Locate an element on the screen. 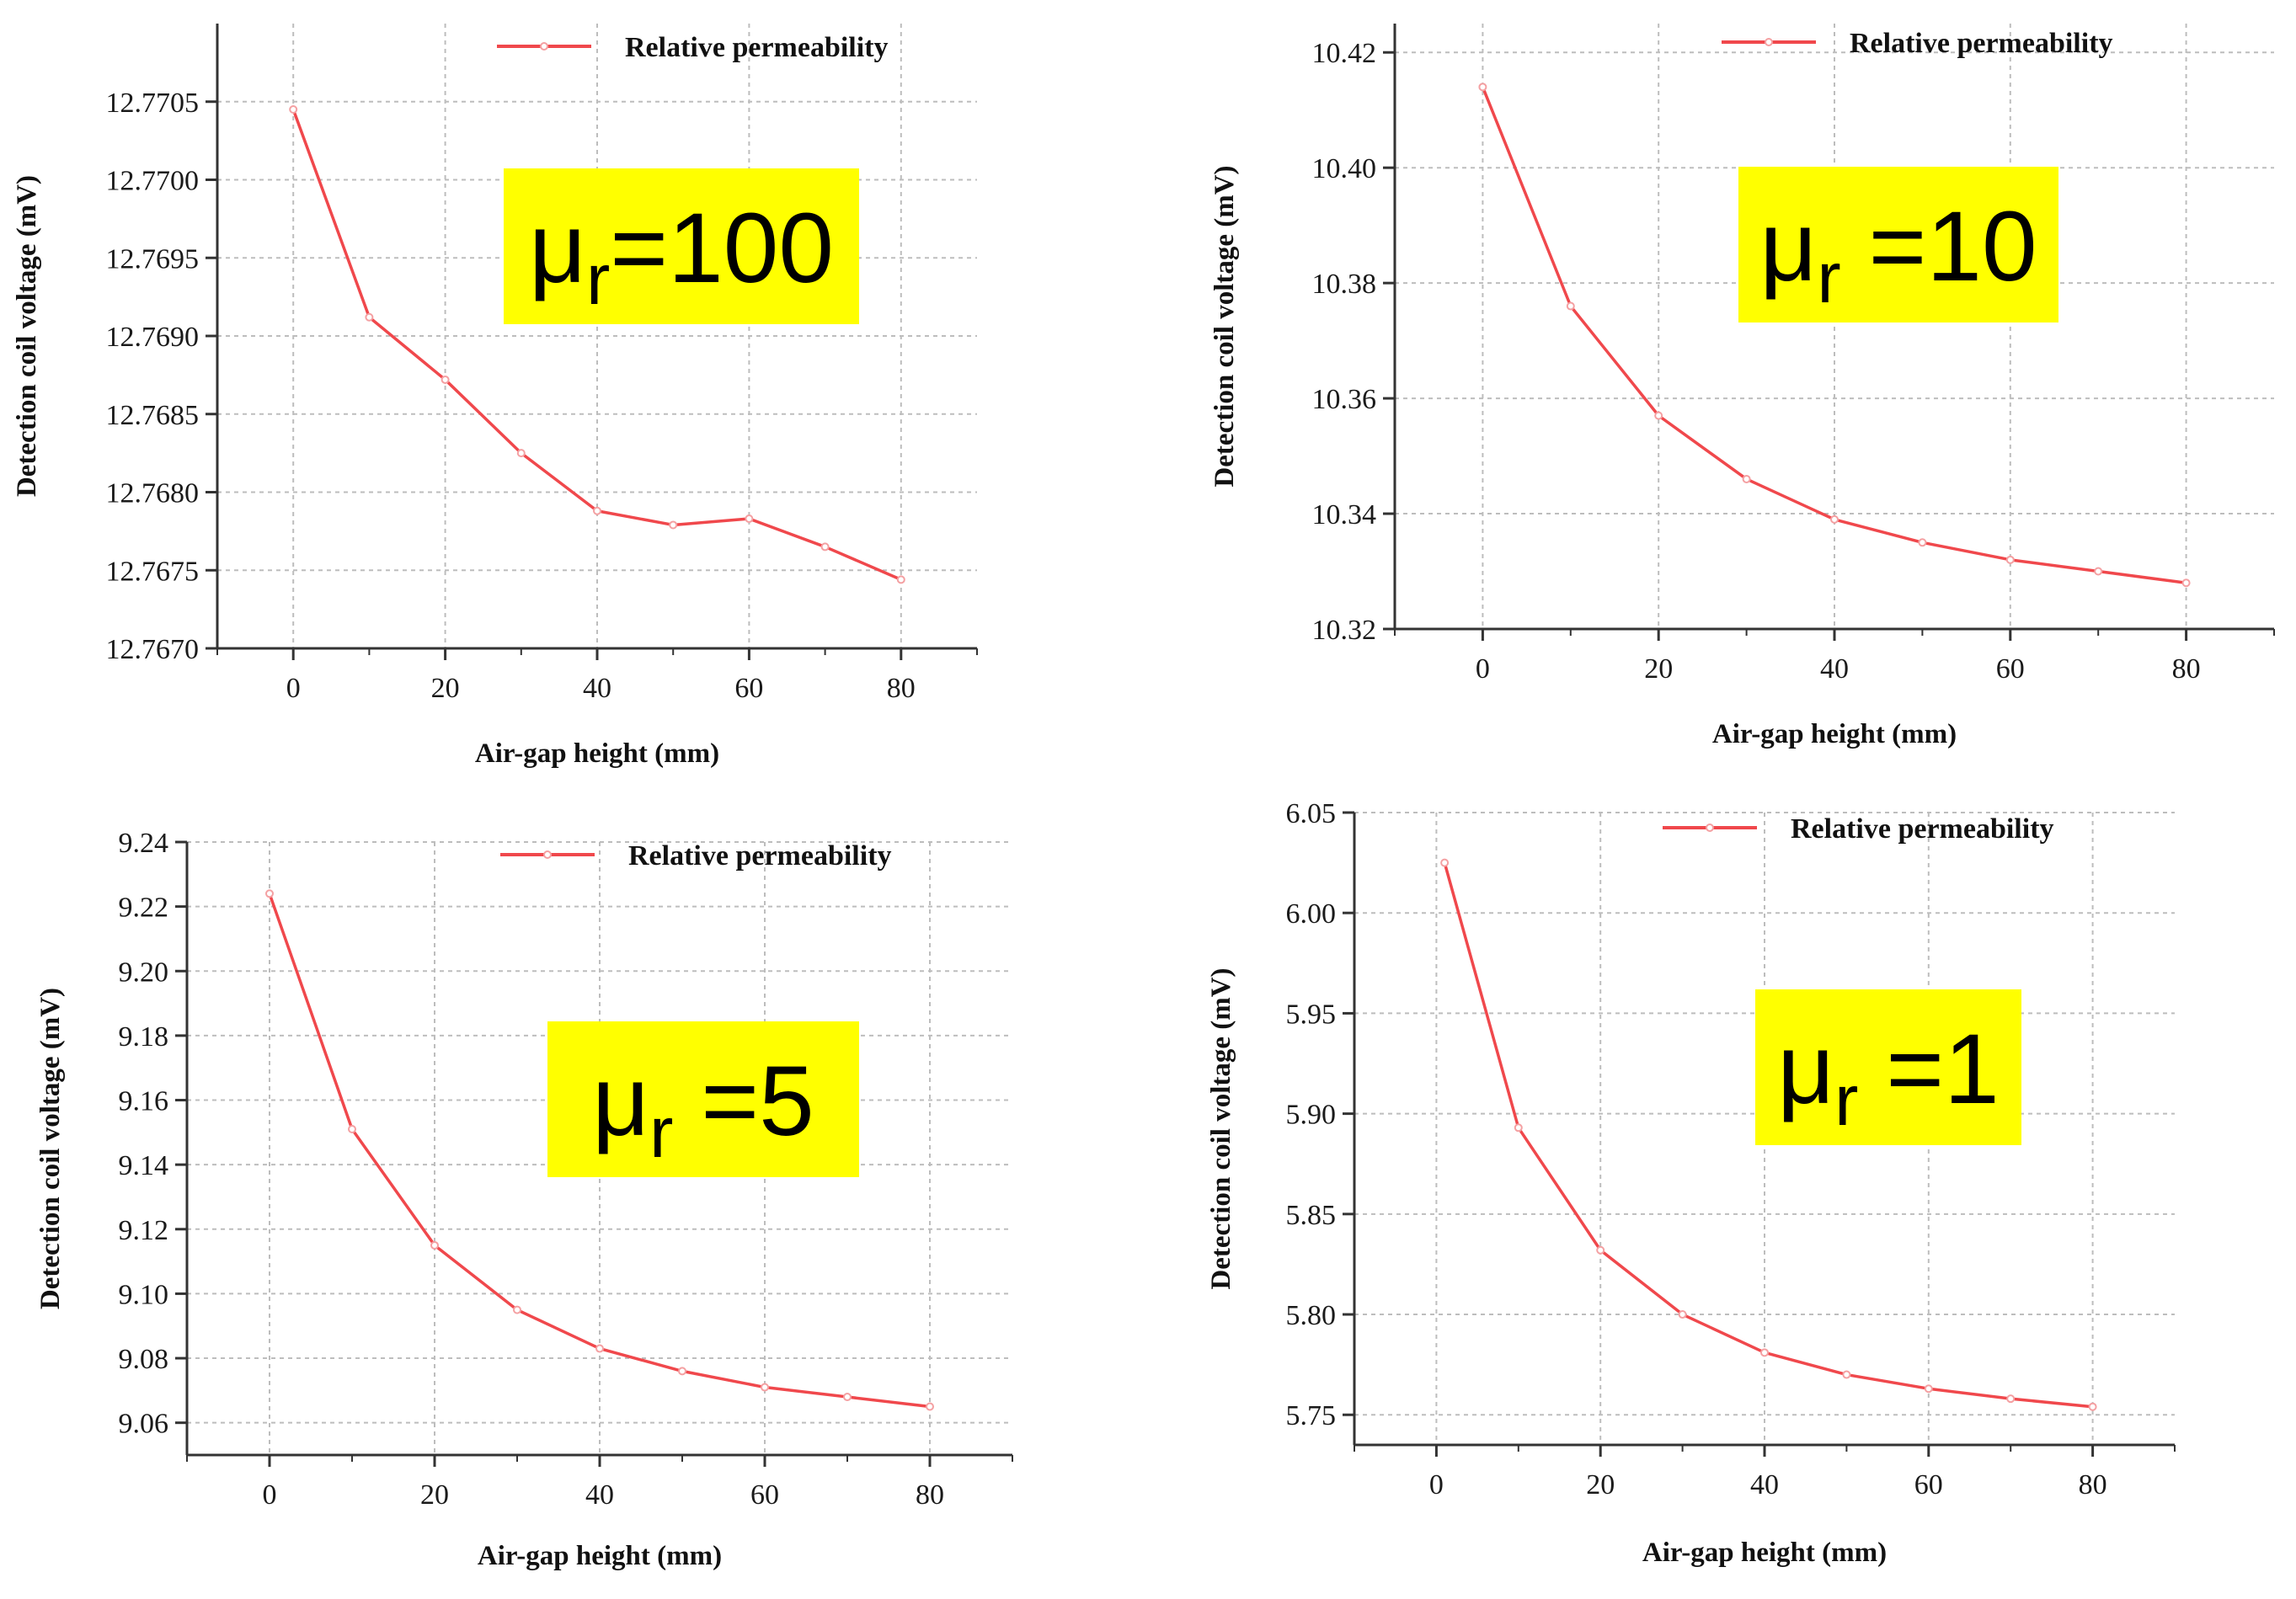 The height and width of the screenshot is (1599, 2296). mu-badge-label: μr =5 is located at coordinates (703, 1109).